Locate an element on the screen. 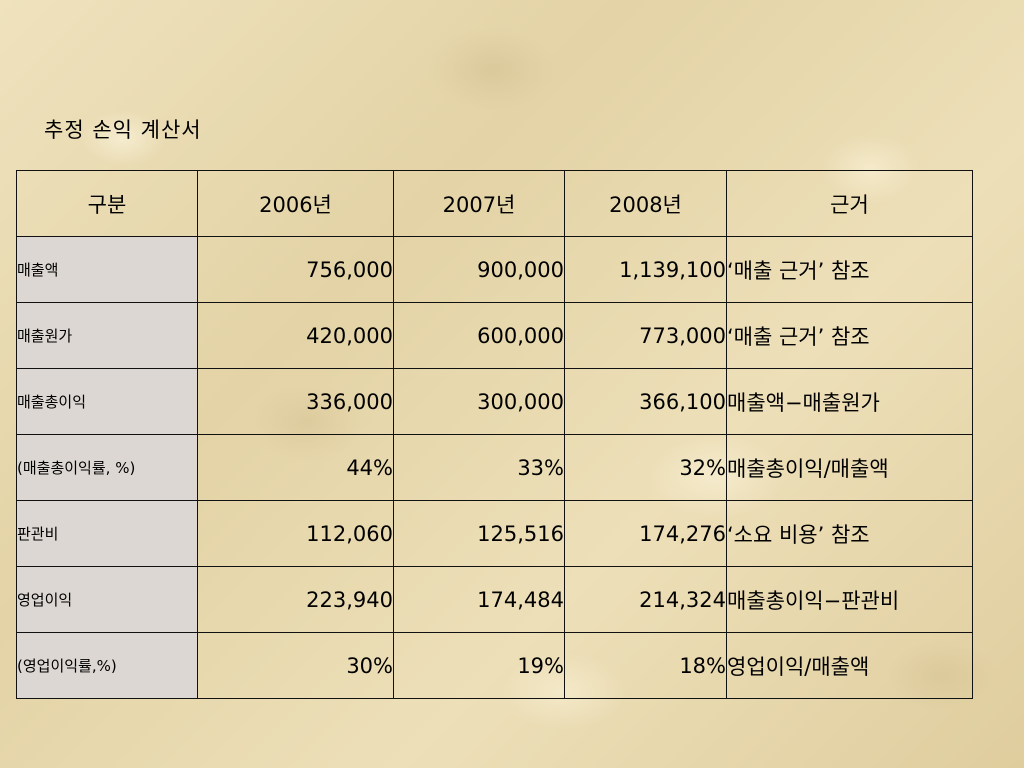 The height and width of the screenshot is (768, 1024). value-2006: 223,940 is located at coordinates (295, 599).